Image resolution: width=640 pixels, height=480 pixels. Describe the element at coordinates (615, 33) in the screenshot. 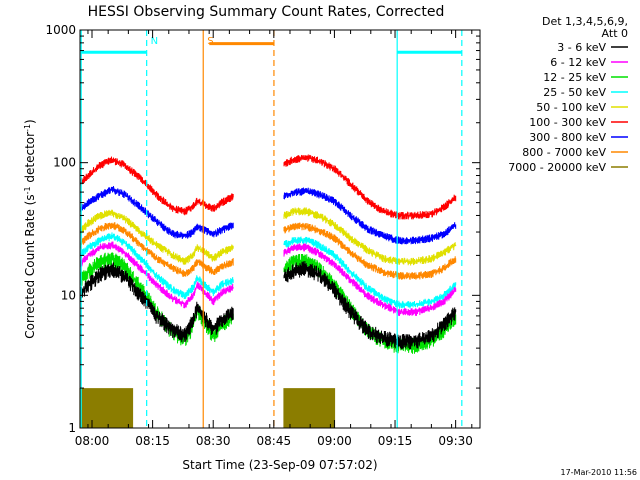

I see `legend-header: Att 0` at that location.